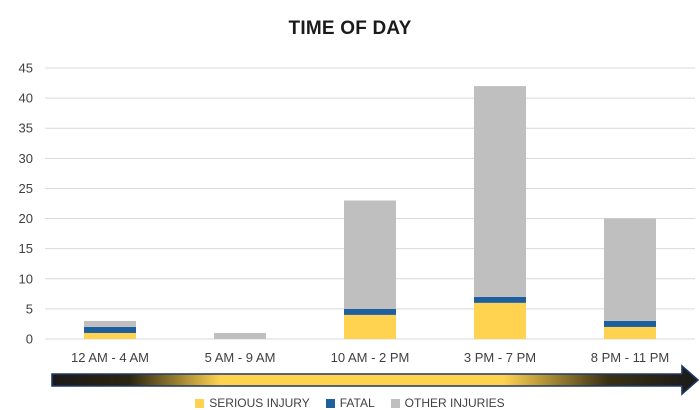  What do you see at coordinates (26, 278) in the screenshot?
I see `y-tick-label: 10` at bounding box center [26, 278].